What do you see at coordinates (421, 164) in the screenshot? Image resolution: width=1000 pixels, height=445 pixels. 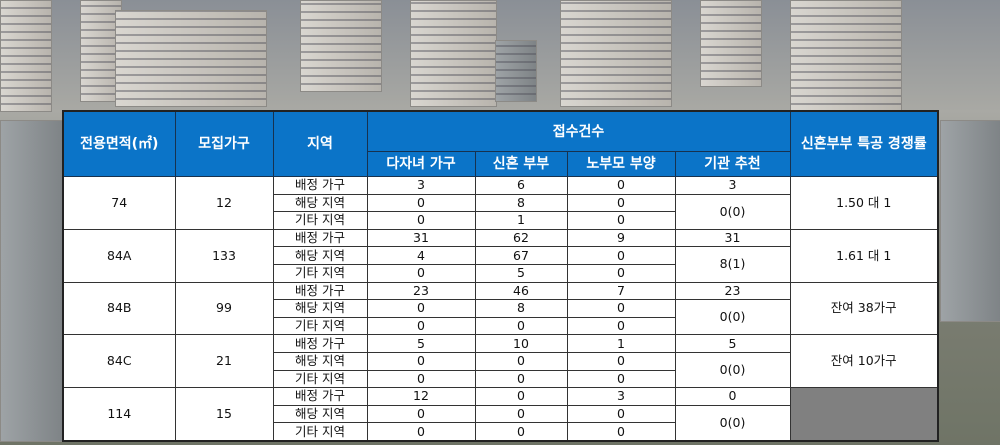 I see `header-multi-child: 다자녀 가구` at bounding box center [421, 164].